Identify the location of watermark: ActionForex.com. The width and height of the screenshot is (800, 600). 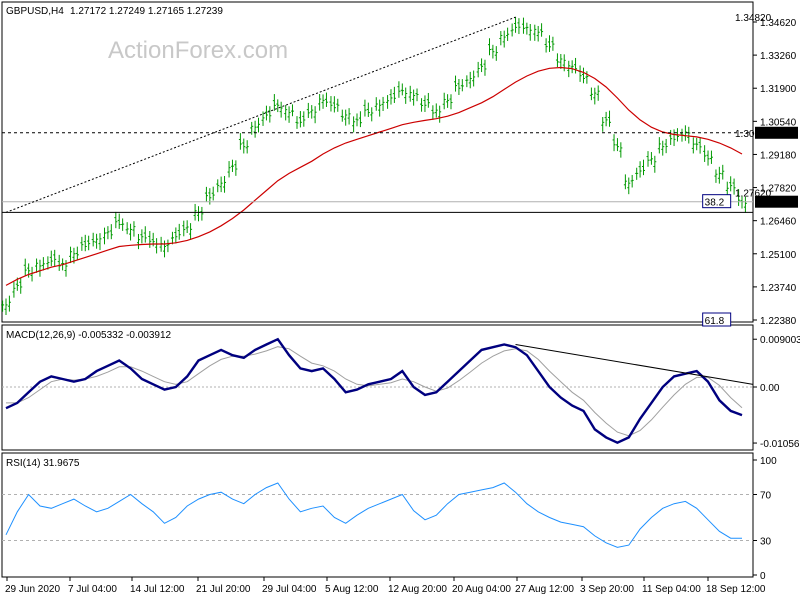
(198, 50).